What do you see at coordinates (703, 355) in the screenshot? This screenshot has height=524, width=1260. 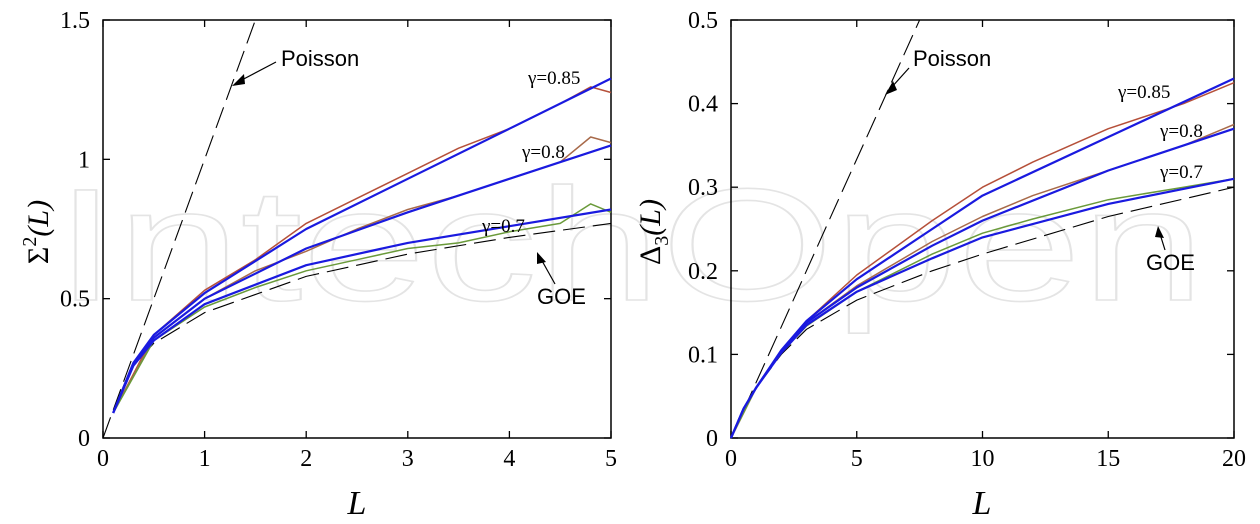 I see `y-tick-label: 0.1` at bounding box center [703, 355].